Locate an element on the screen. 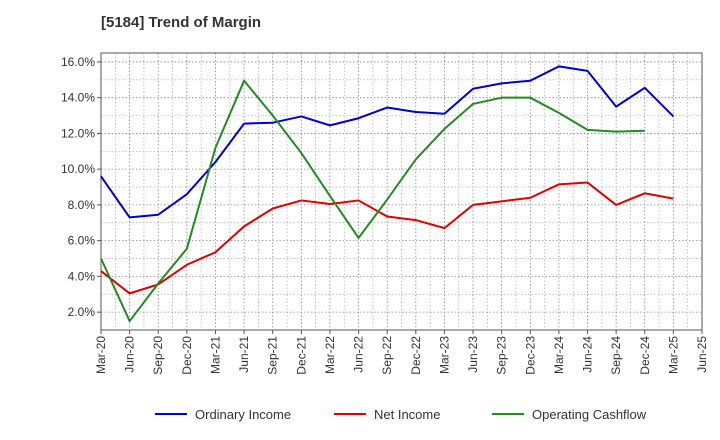  x-tick-label: Jun-25 is located at coordinates (702, 354).